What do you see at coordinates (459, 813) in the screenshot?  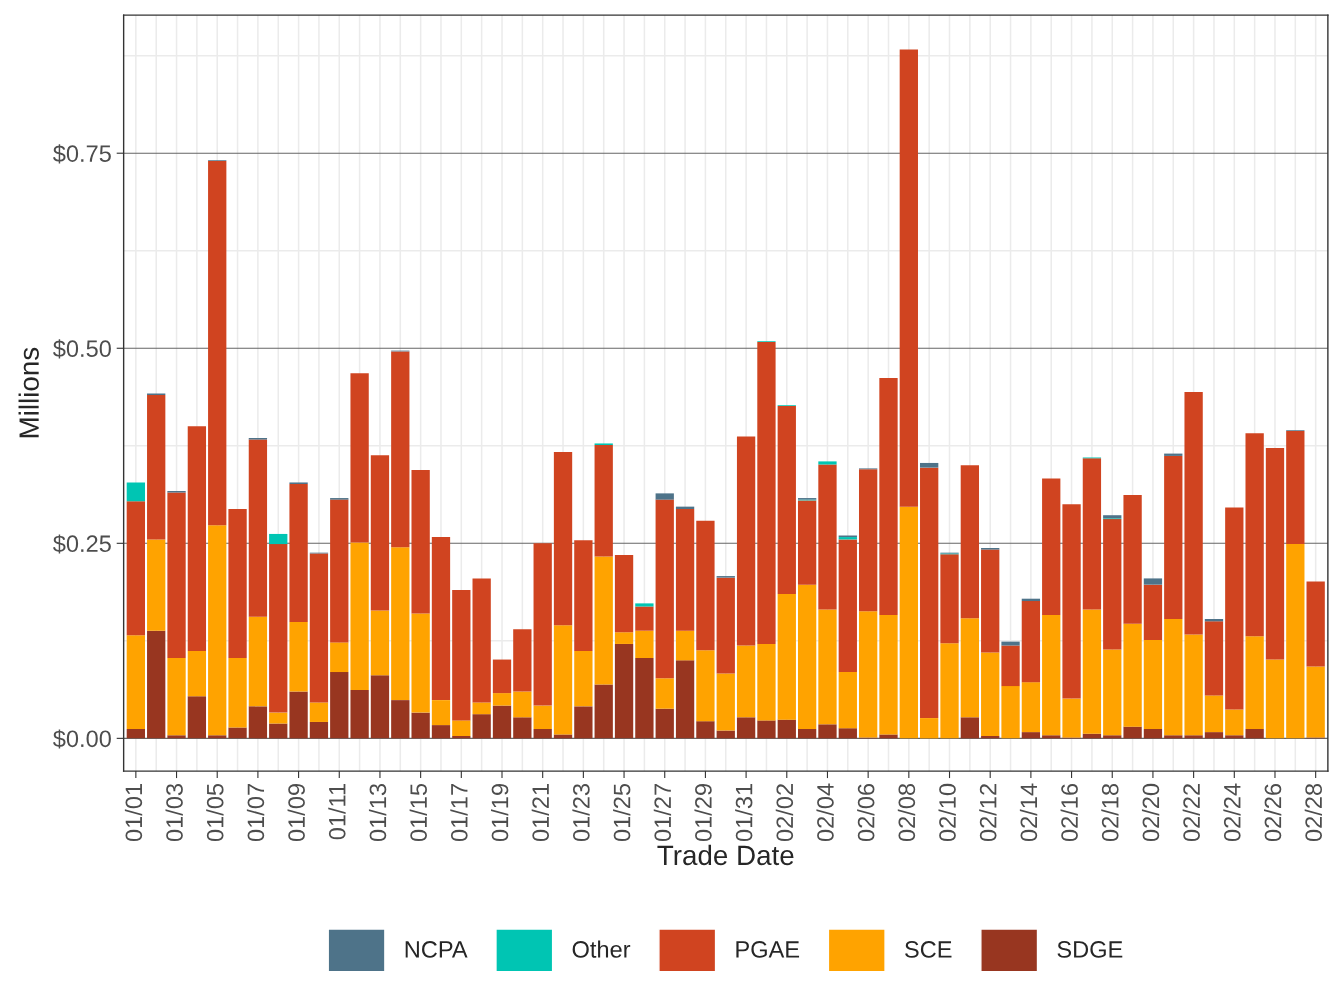 I see `x-tick-label: 01/17` at bounding box center [459, 813].